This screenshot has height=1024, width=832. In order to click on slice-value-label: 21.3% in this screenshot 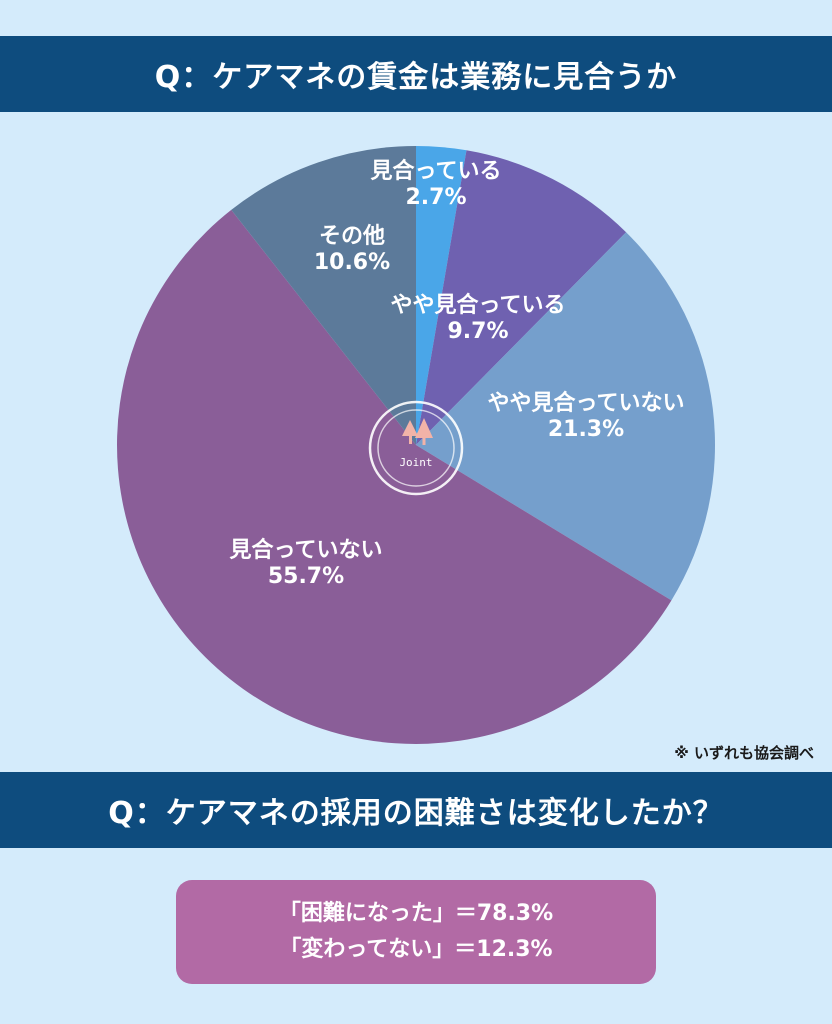, I will do `click(586, 429)`.